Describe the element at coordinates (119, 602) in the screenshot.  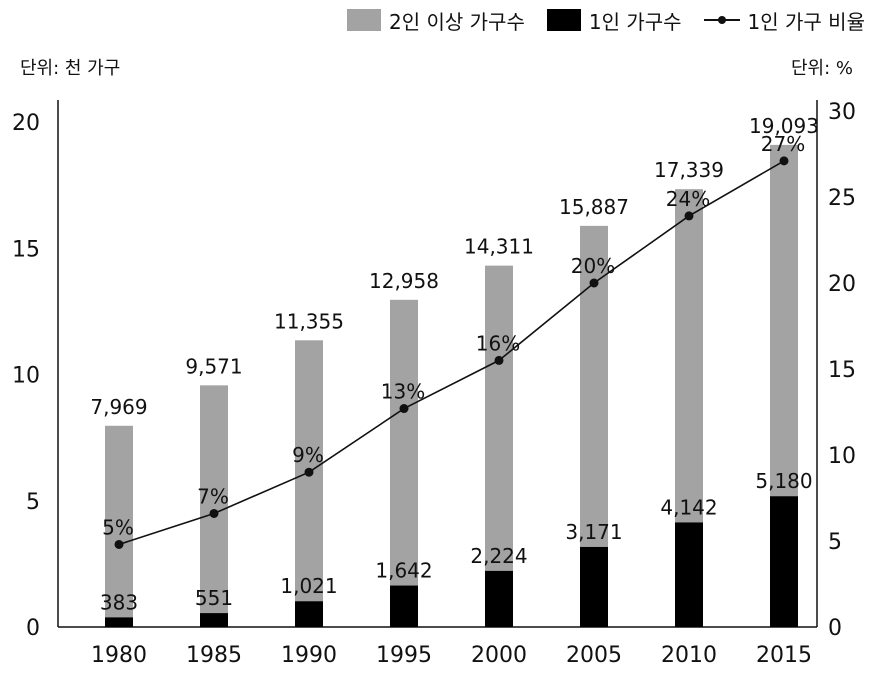
I see `single-value-label: 383` at that location.